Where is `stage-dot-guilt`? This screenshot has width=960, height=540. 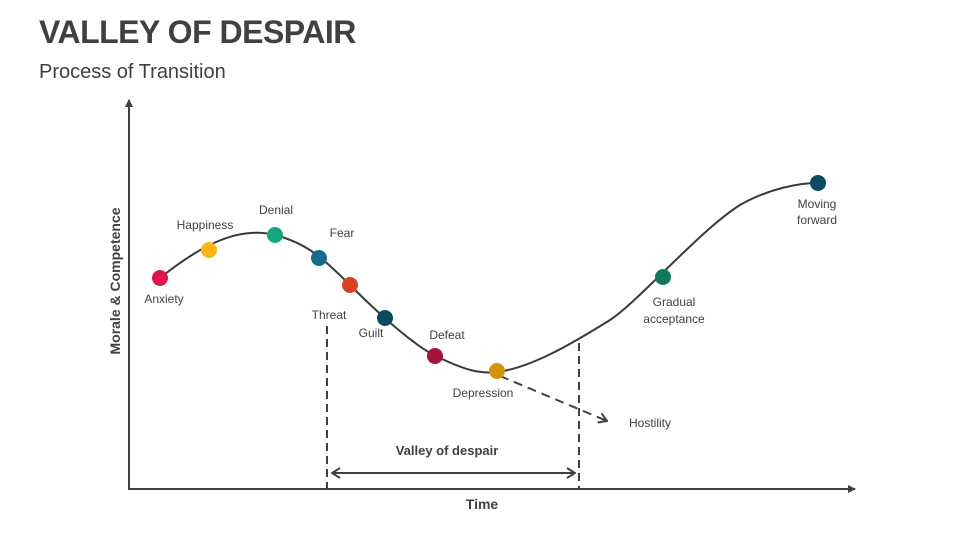 stage-dot-guilt is located at coordinates (385, 318).